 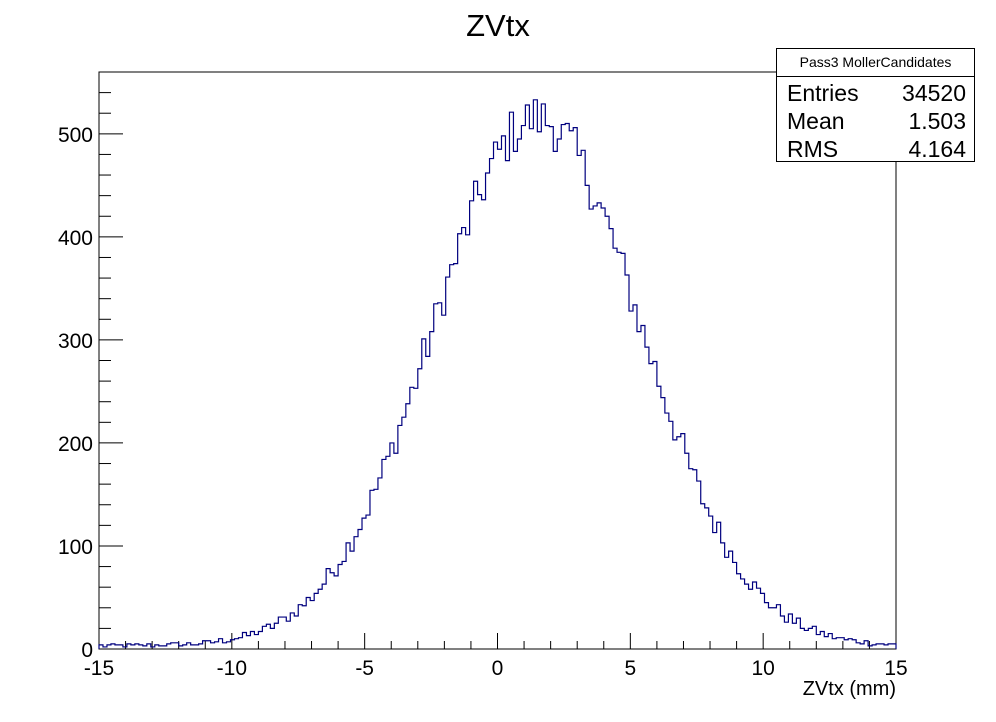 I want to click on x-tick-label: -15, so click(x=99, y=668).